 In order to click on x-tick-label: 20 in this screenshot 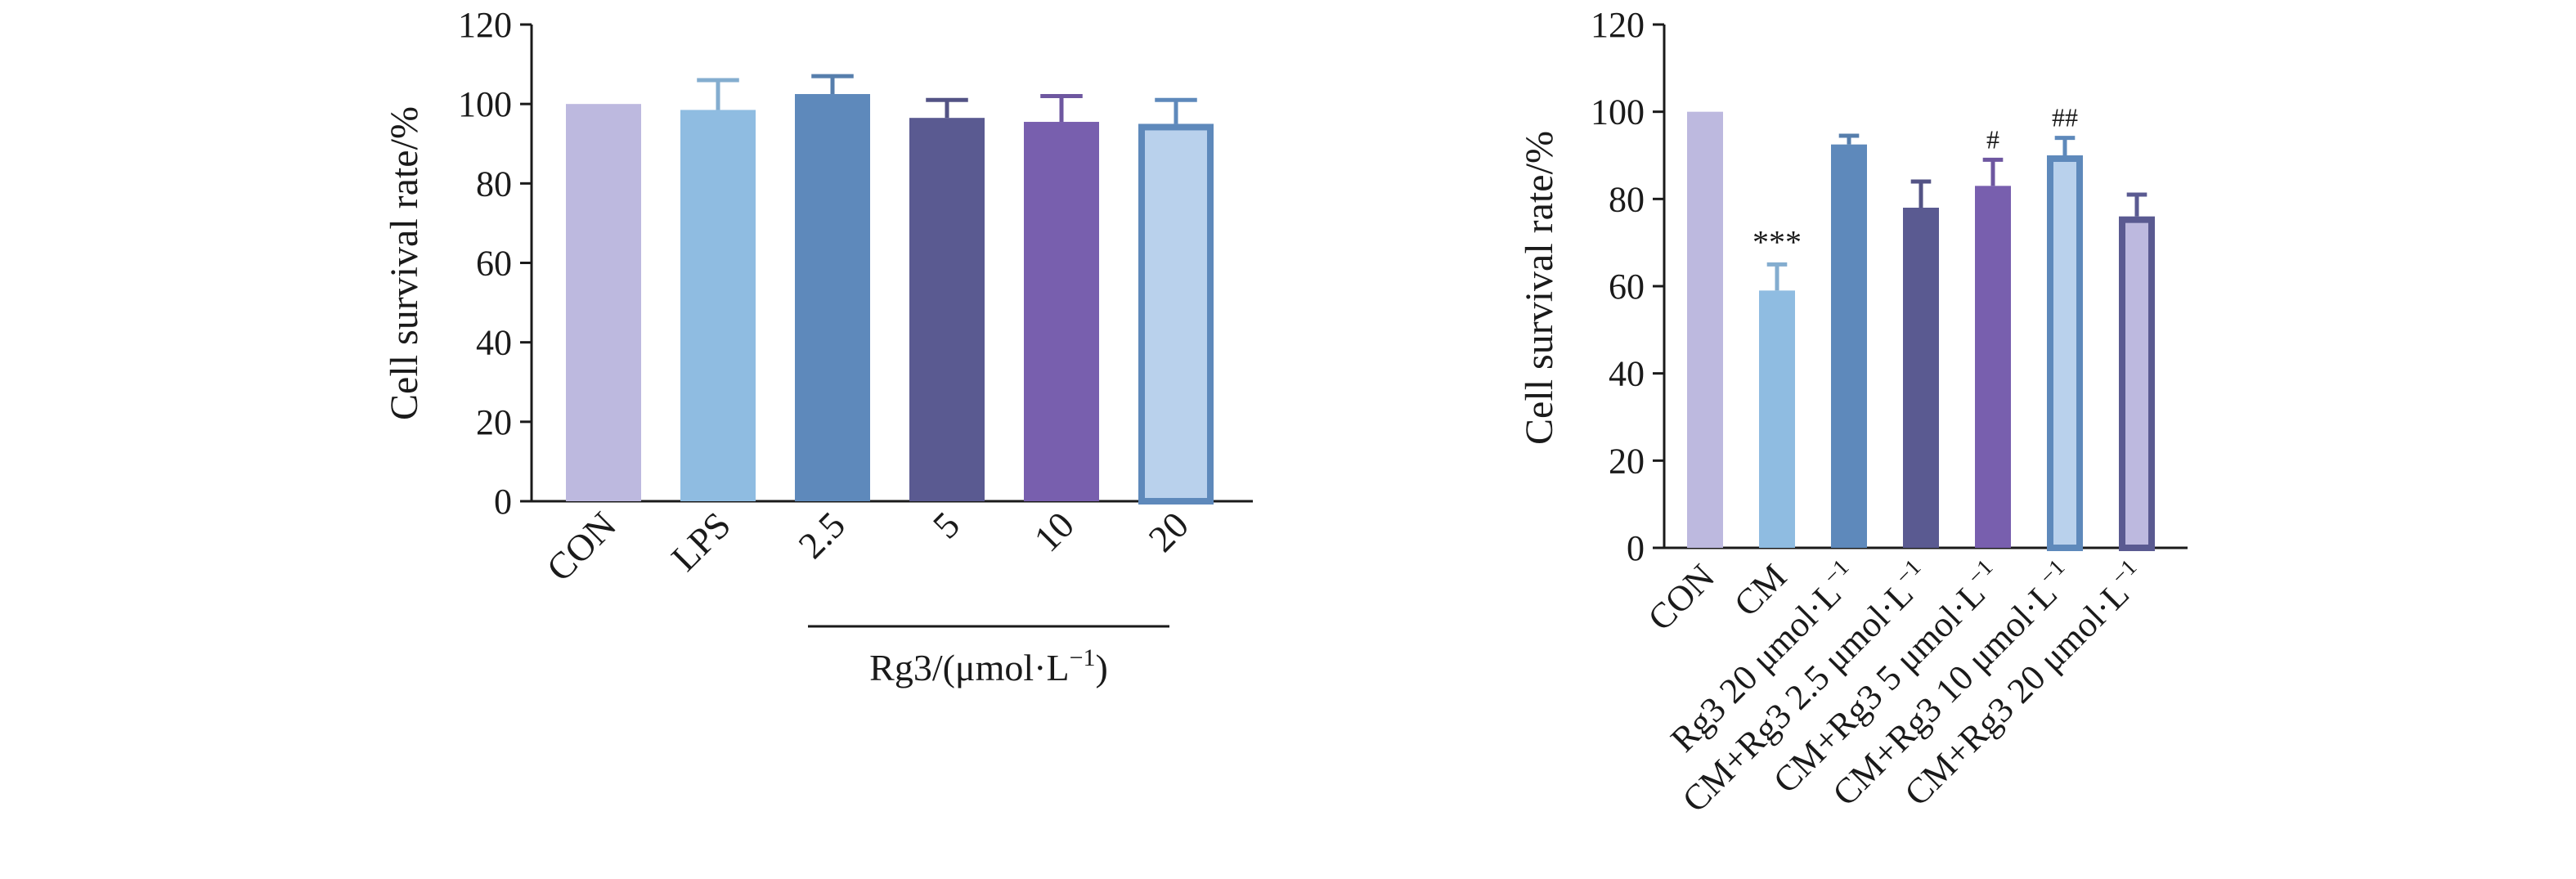, I will do `click(1168, 532)`.